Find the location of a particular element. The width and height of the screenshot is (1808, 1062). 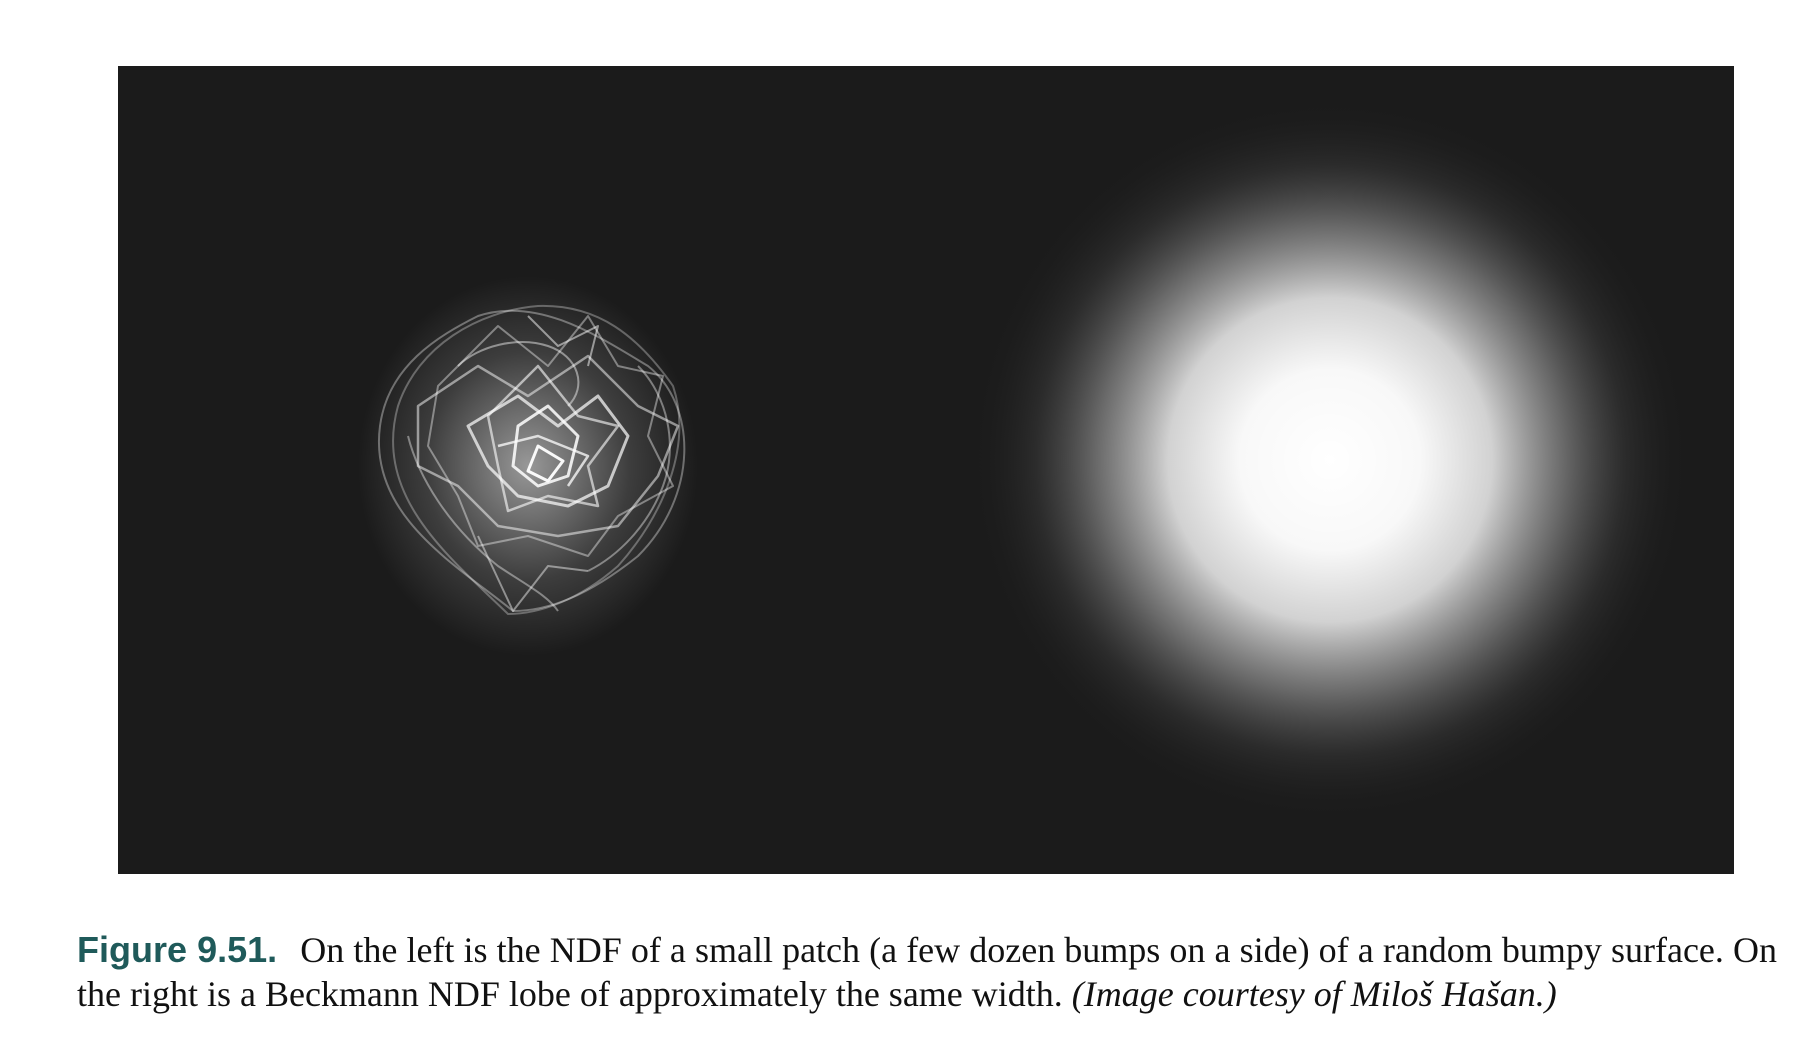

figure-label: Figure 9.51. is located at coordinates (177, 949).